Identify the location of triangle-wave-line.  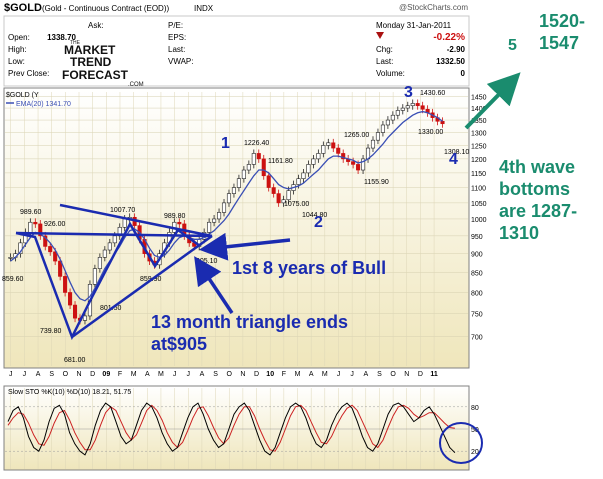
(108, 281).